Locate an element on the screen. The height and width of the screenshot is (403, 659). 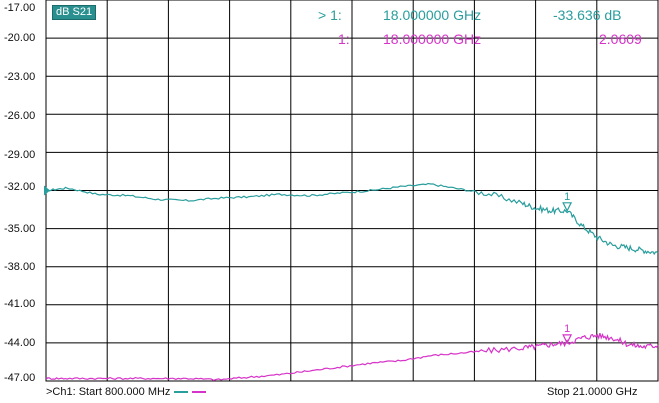
y-tick-label: -20.00 is located at coordinates (20, 38).